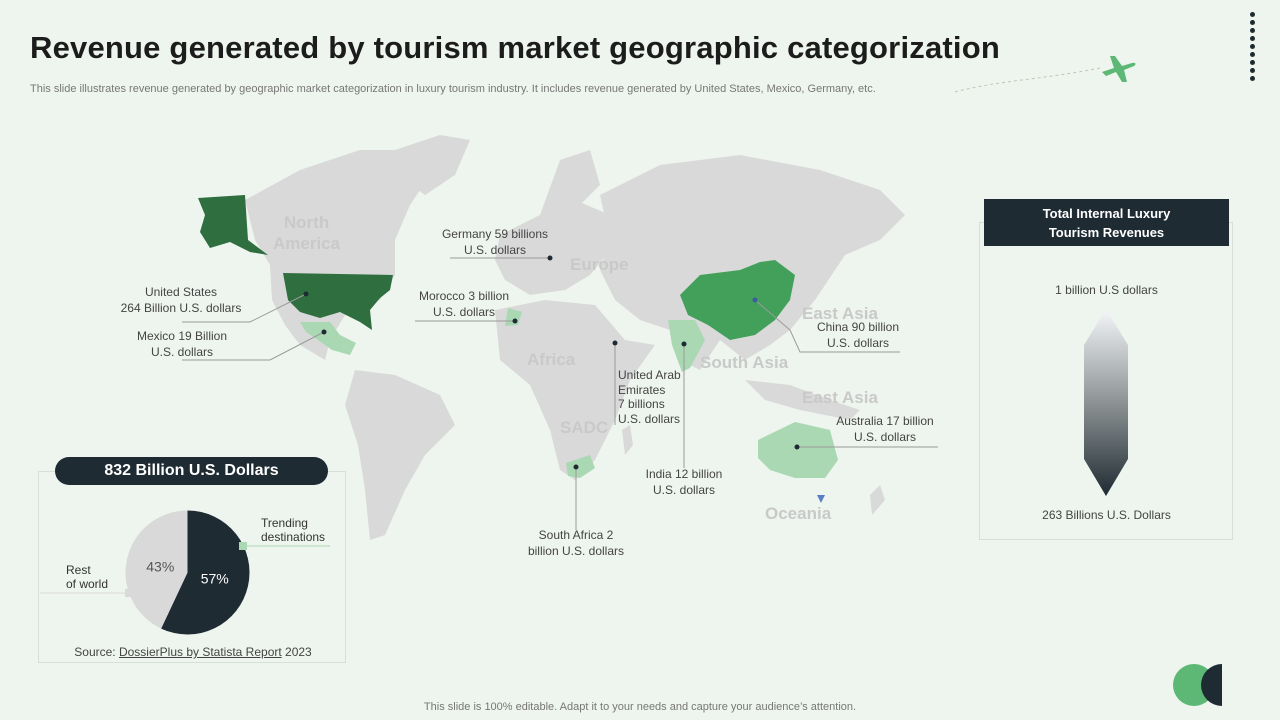 Image resolution: width=1280 pixels, height=720 pixels. I want to click on region-africa: Africa, so click(551, 359).